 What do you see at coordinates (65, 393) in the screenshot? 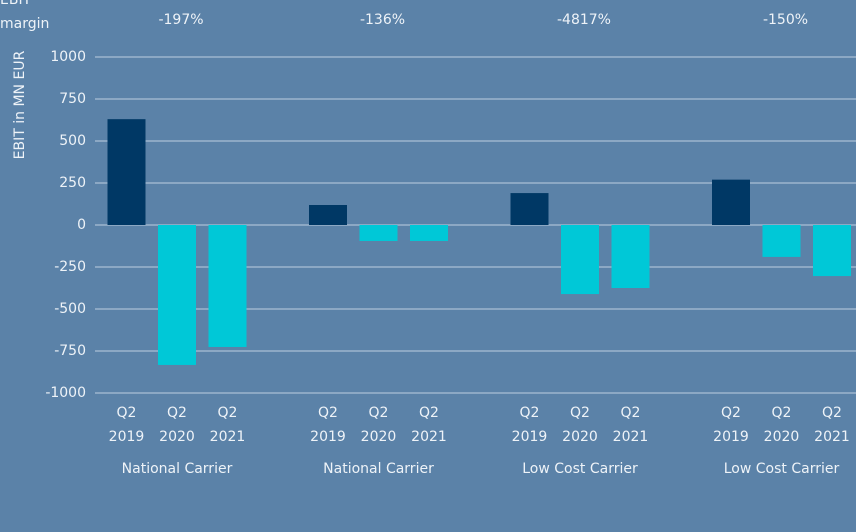
I see `y-tick-label: -1000` at bounding box center [65, 393].